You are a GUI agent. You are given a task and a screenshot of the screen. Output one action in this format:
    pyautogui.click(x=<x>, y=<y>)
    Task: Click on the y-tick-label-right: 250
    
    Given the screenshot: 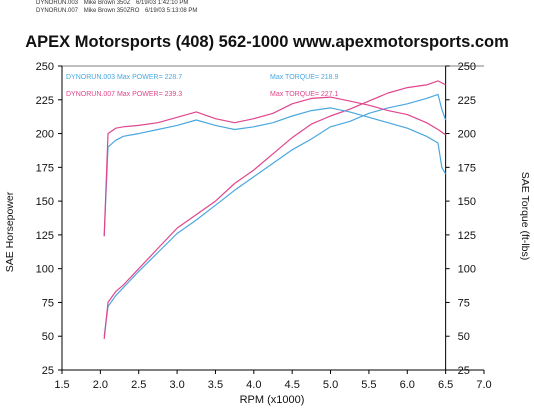 What is the action you would take?
    pyautogui.click(x=467, y=67)
    